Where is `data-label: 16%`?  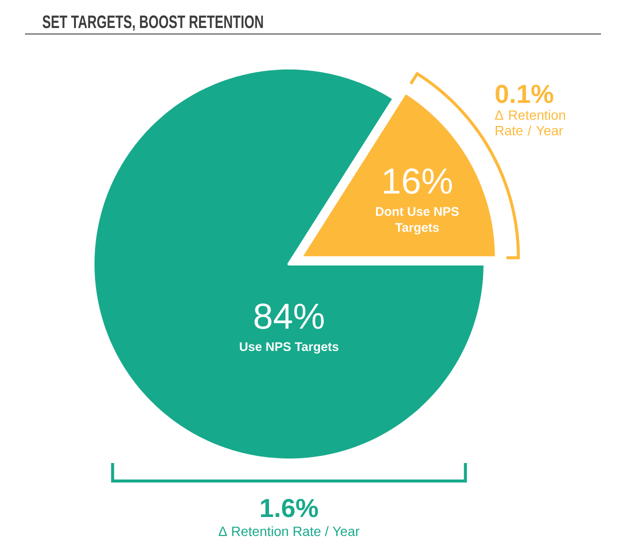
data-label: 16% is located at coordinates (418, 181).